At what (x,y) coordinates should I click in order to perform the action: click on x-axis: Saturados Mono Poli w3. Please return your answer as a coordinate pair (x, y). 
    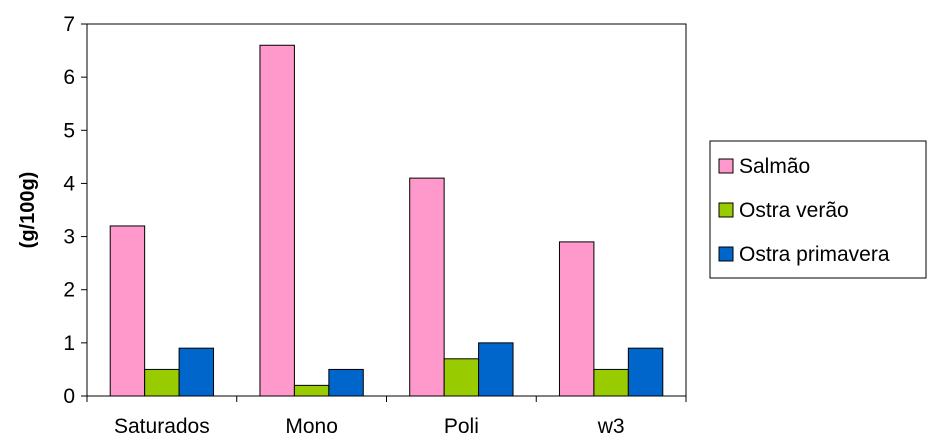
    Looking at the image, I should click on (386, 417).